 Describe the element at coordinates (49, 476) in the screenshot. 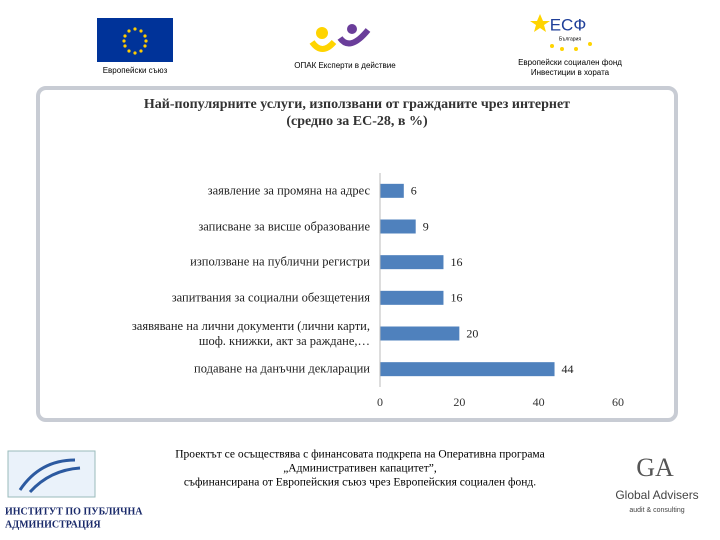

I see `ipa-logo-swoosh` at that location.